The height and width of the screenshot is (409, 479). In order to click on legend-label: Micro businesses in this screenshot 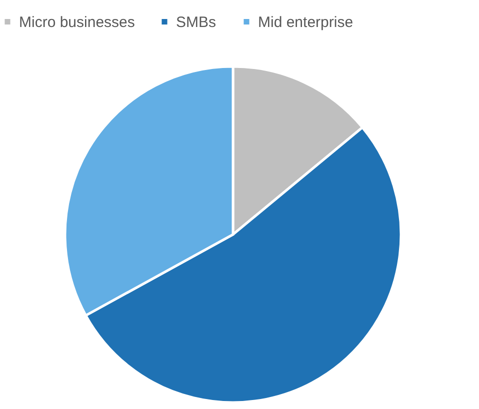, I will do `click(77, 22)`.